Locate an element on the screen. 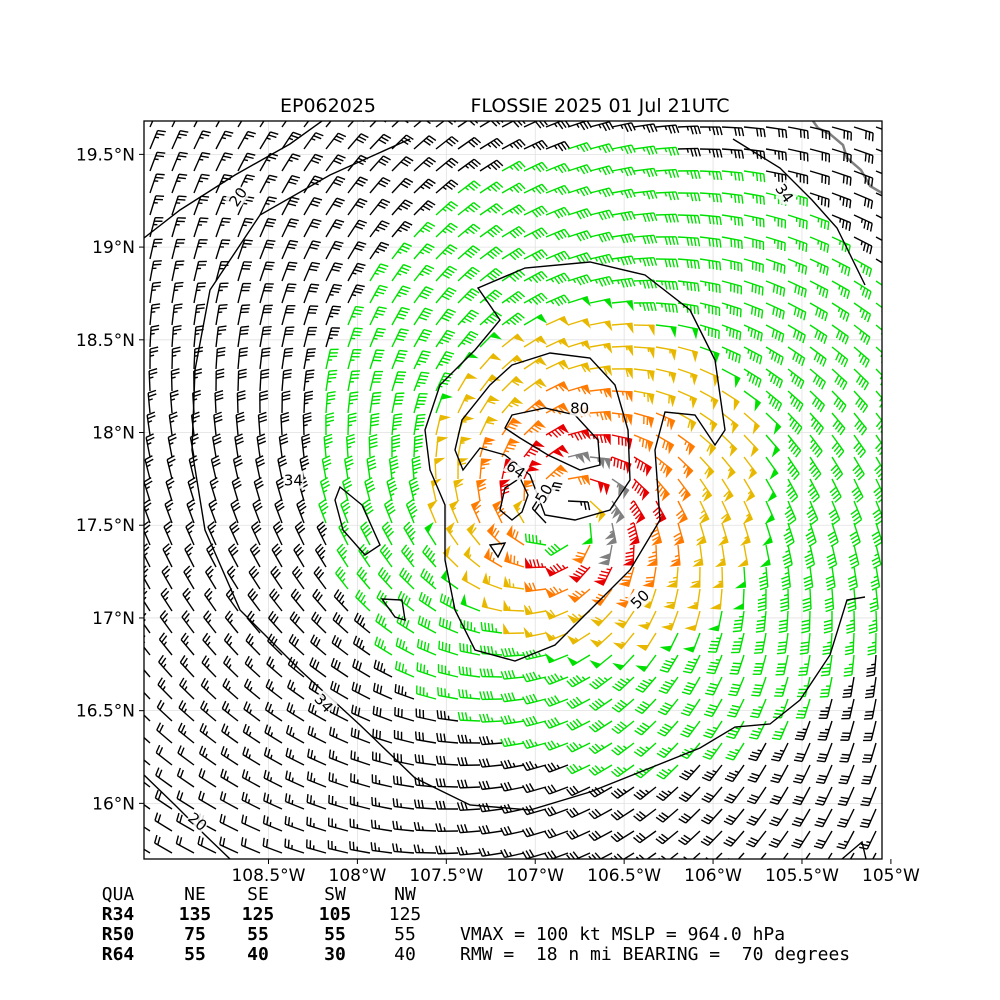 The height and width of the screenshot is (1000, 1000). y-tick-label: 17.5°N is located at coordinates (105, 526).